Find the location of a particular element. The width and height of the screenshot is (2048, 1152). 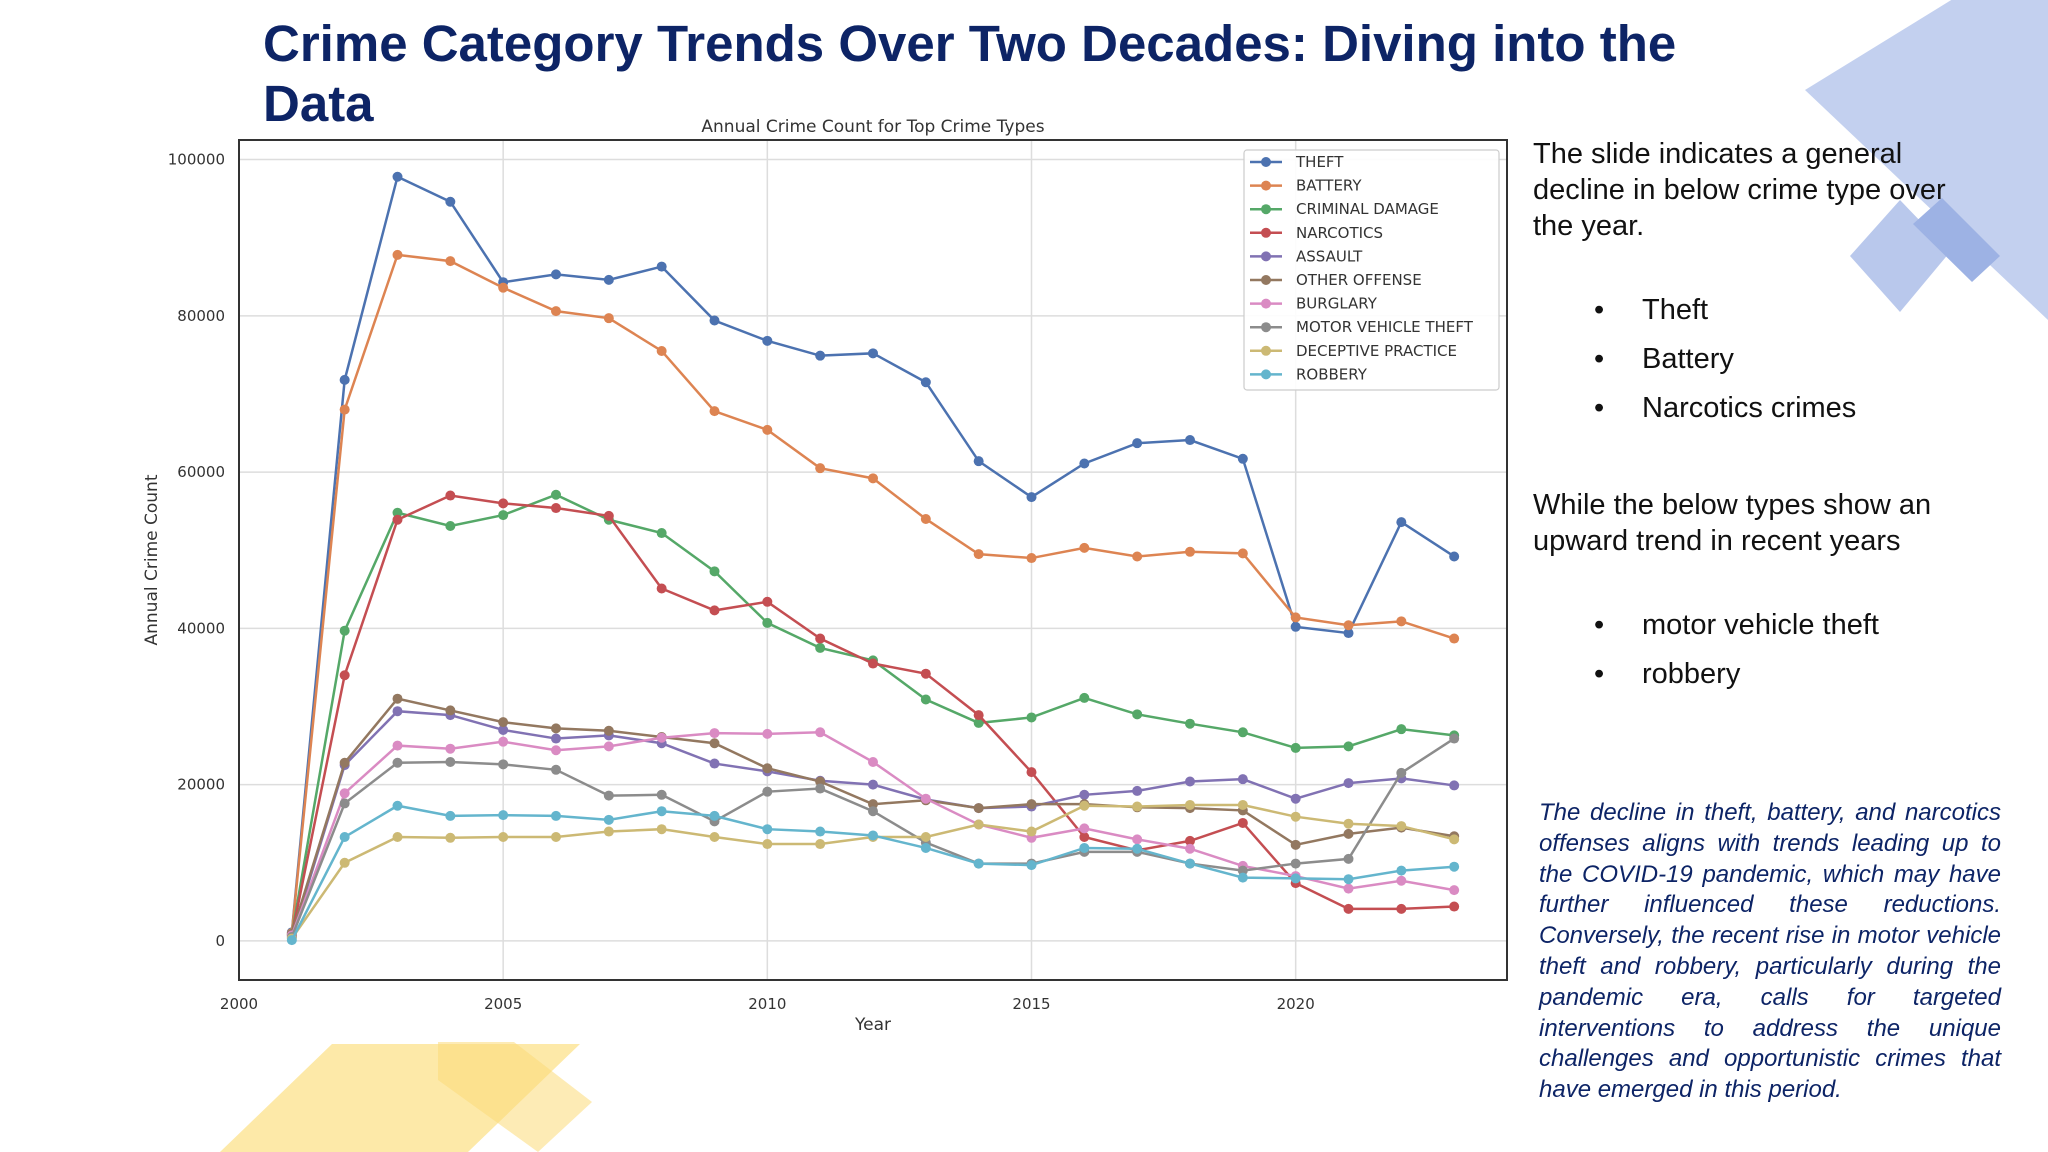

legend-label: MOTOR VEHICLE THEFT is located at coordinates (1385, 327).